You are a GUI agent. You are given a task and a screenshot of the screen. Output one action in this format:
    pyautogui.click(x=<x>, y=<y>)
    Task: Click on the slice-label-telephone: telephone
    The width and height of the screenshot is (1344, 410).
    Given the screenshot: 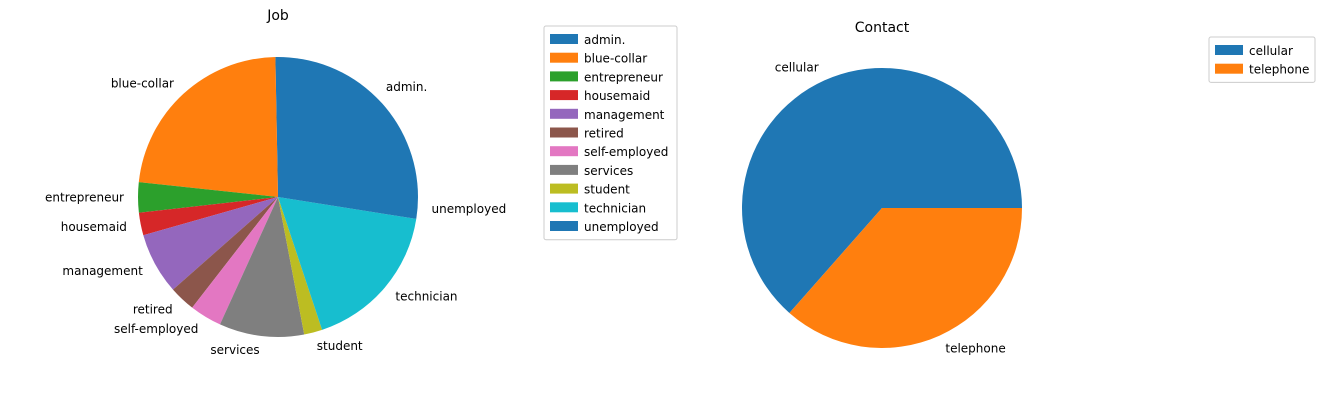 What is the action you would take?
    pyautogui.click(x=975, y=348)
    